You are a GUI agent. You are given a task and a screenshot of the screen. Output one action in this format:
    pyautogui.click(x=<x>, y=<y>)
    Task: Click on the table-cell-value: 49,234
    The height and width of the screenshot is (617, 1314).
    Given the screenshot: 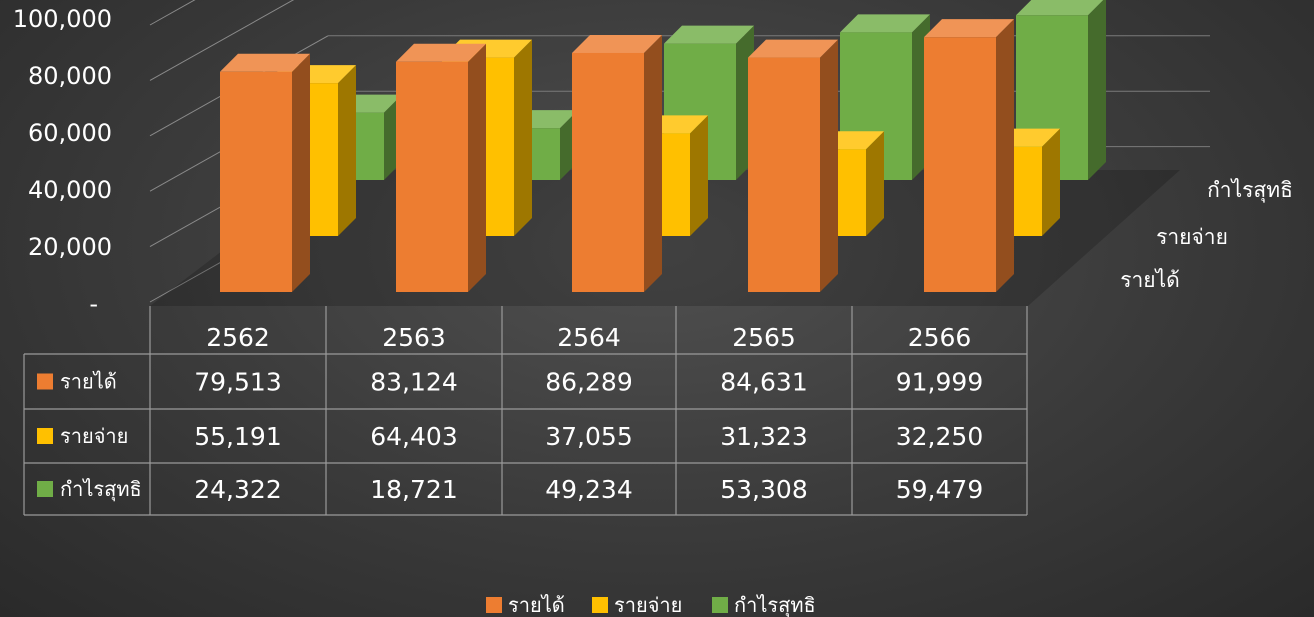 What is the action you would take?
    pyautogui.click(x=588, y=489)
    